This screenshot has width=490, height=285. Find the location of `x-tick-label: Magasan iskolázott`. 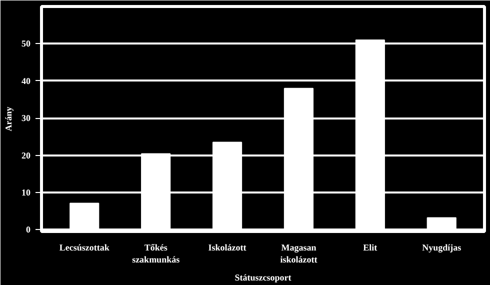

x-tick-label: Magasan iskolázott is located at coordinates (299, 253).